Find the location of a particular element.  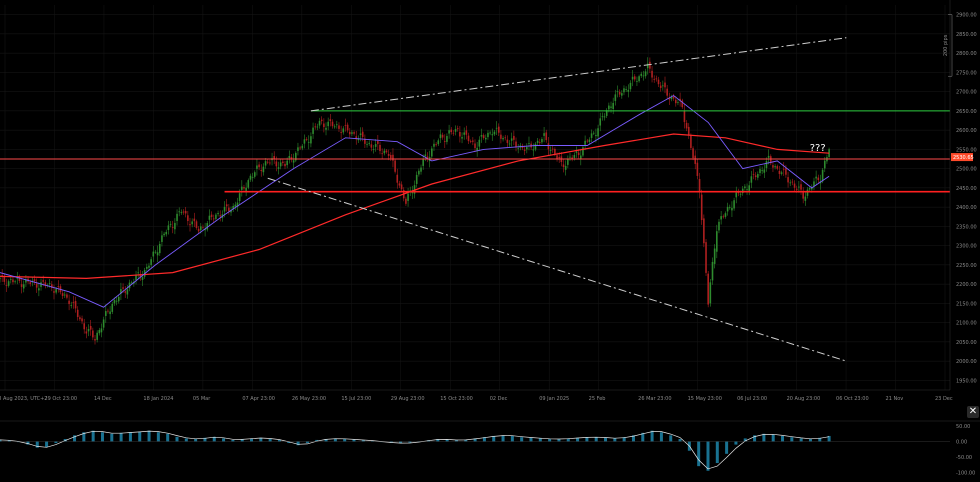

price-tick-label: 2700.00 is located at coordinates (966, 93).